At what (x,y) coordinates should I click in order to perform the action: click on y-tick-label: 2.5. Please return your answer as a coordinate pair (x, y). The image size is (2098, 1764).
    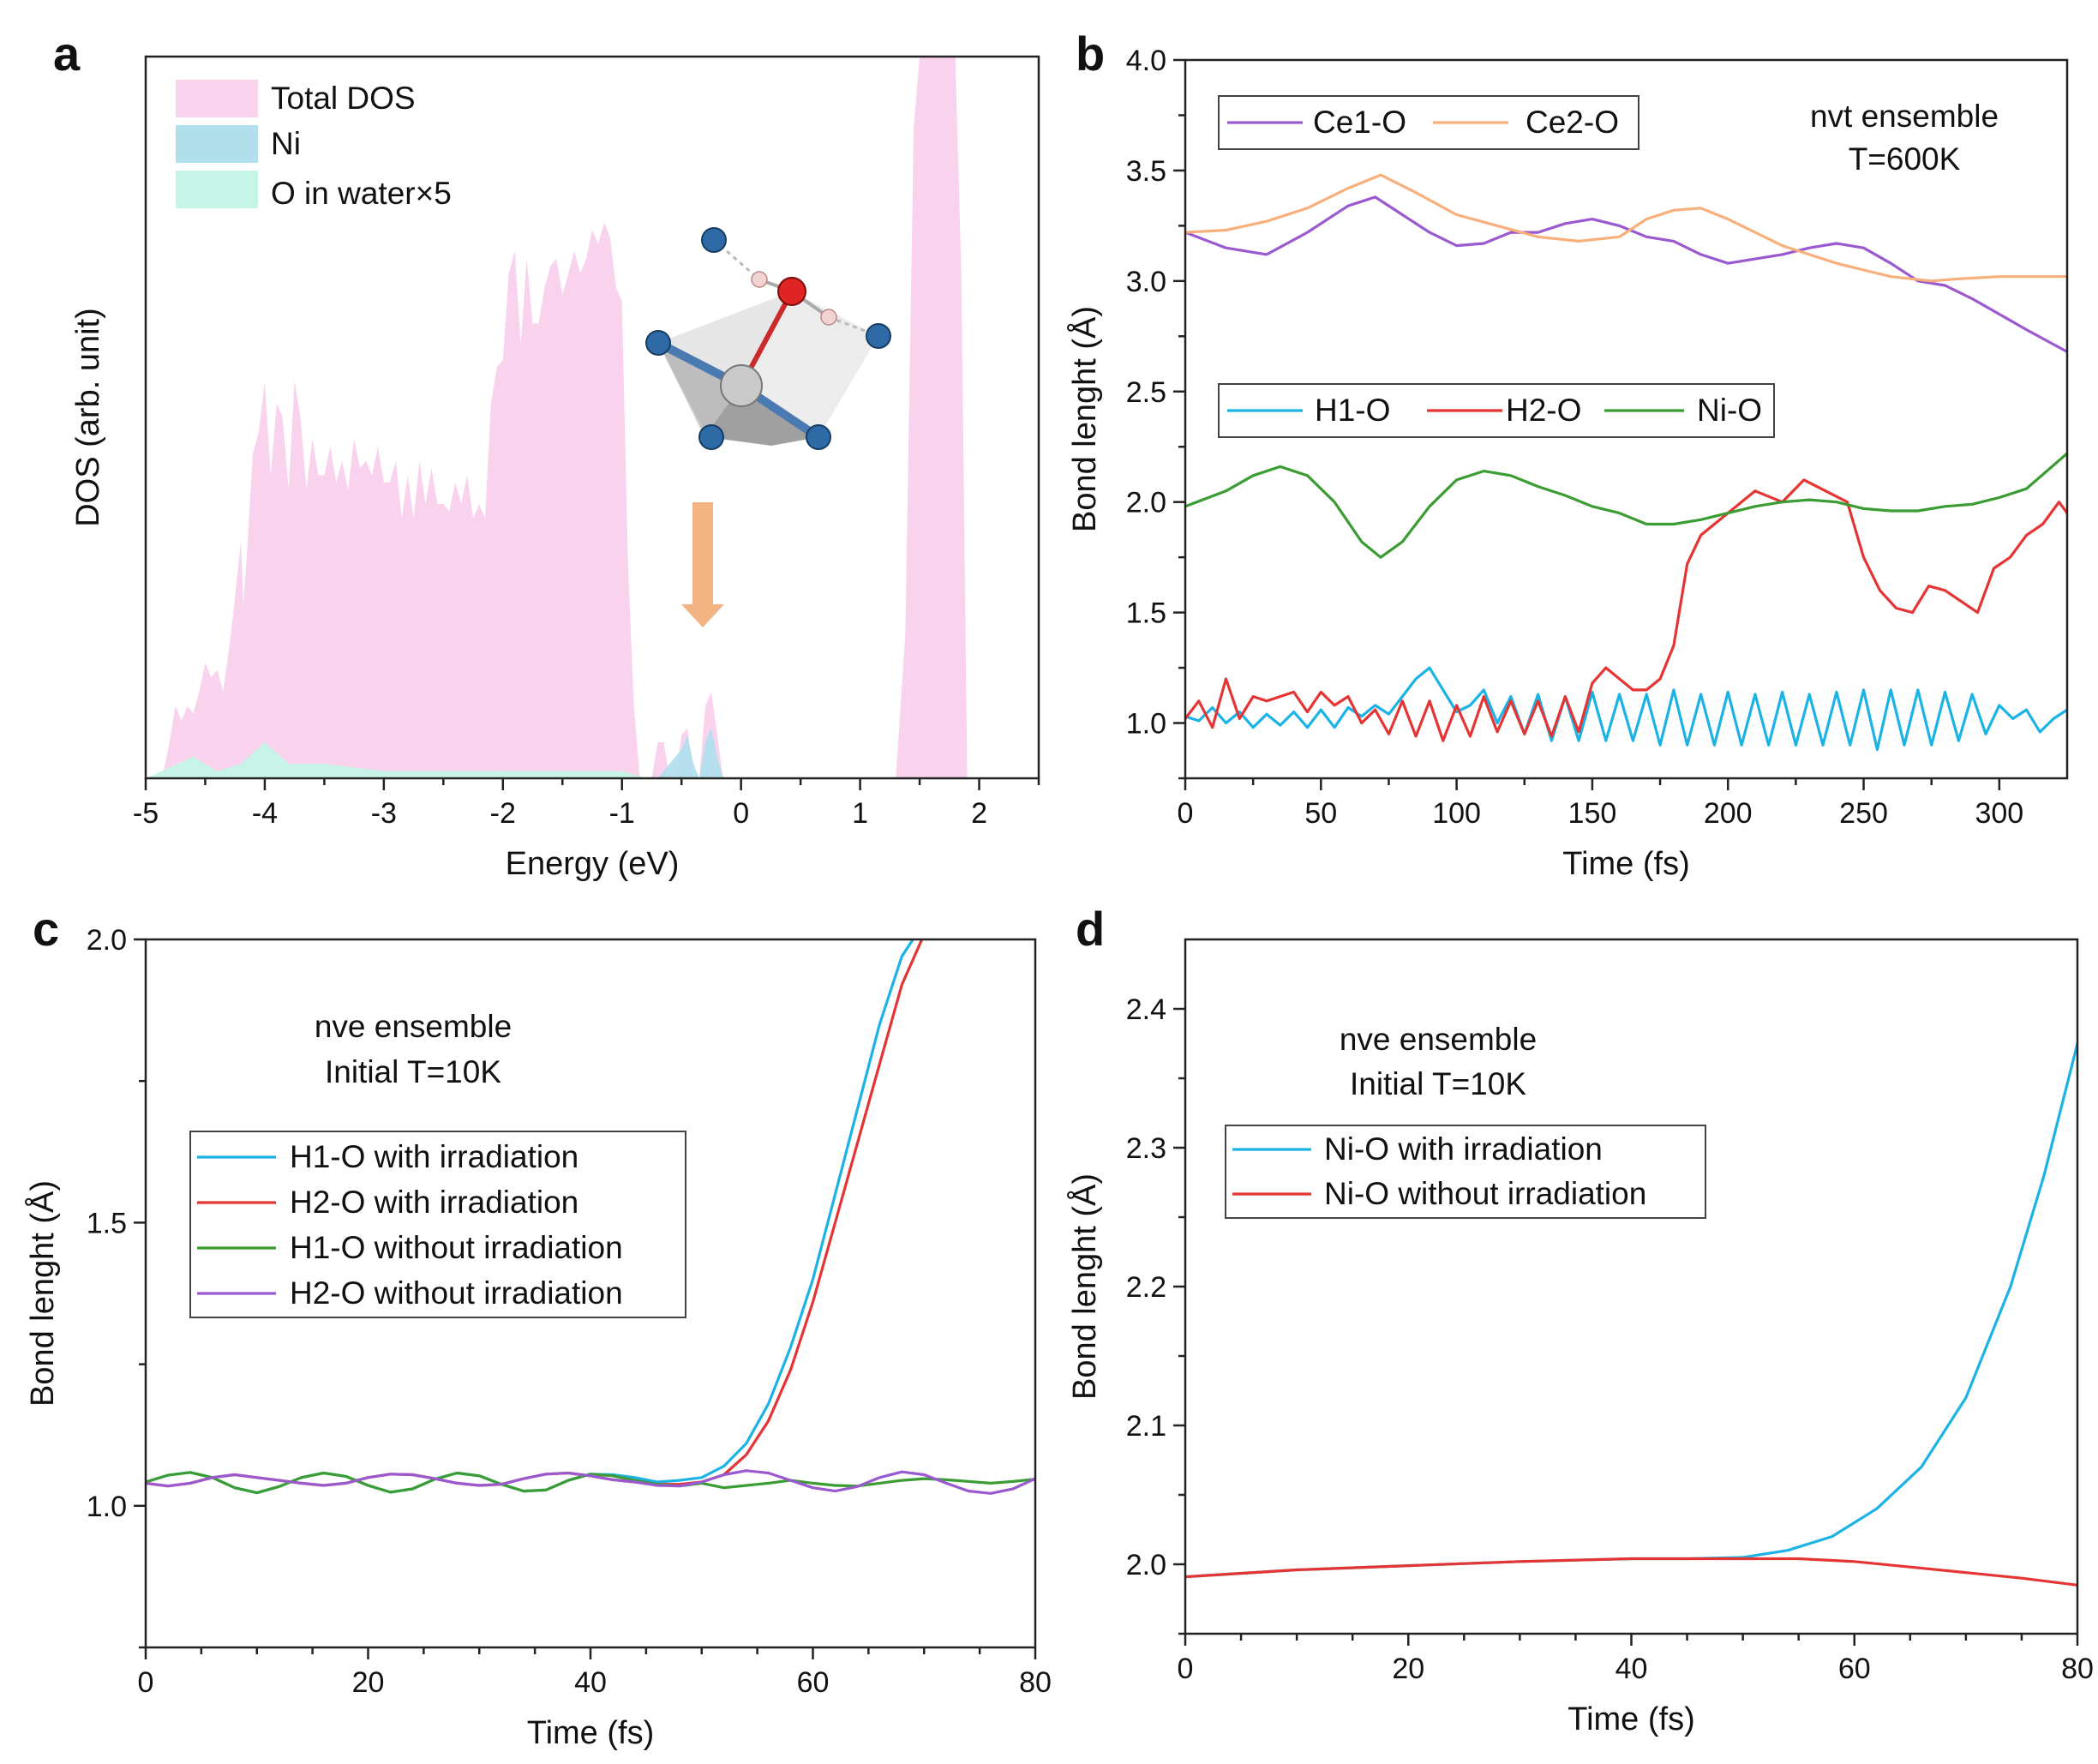
    Looking at the image, I should click on (1146, 392).